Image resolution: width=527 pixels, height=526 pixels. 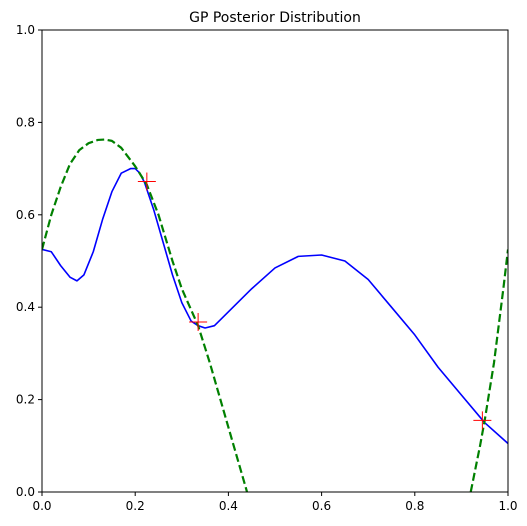 What do you see at coordinates (321, 506) in the screenshot?
I see `x-tick-label: 0.6` at bounding box center [321, 506].